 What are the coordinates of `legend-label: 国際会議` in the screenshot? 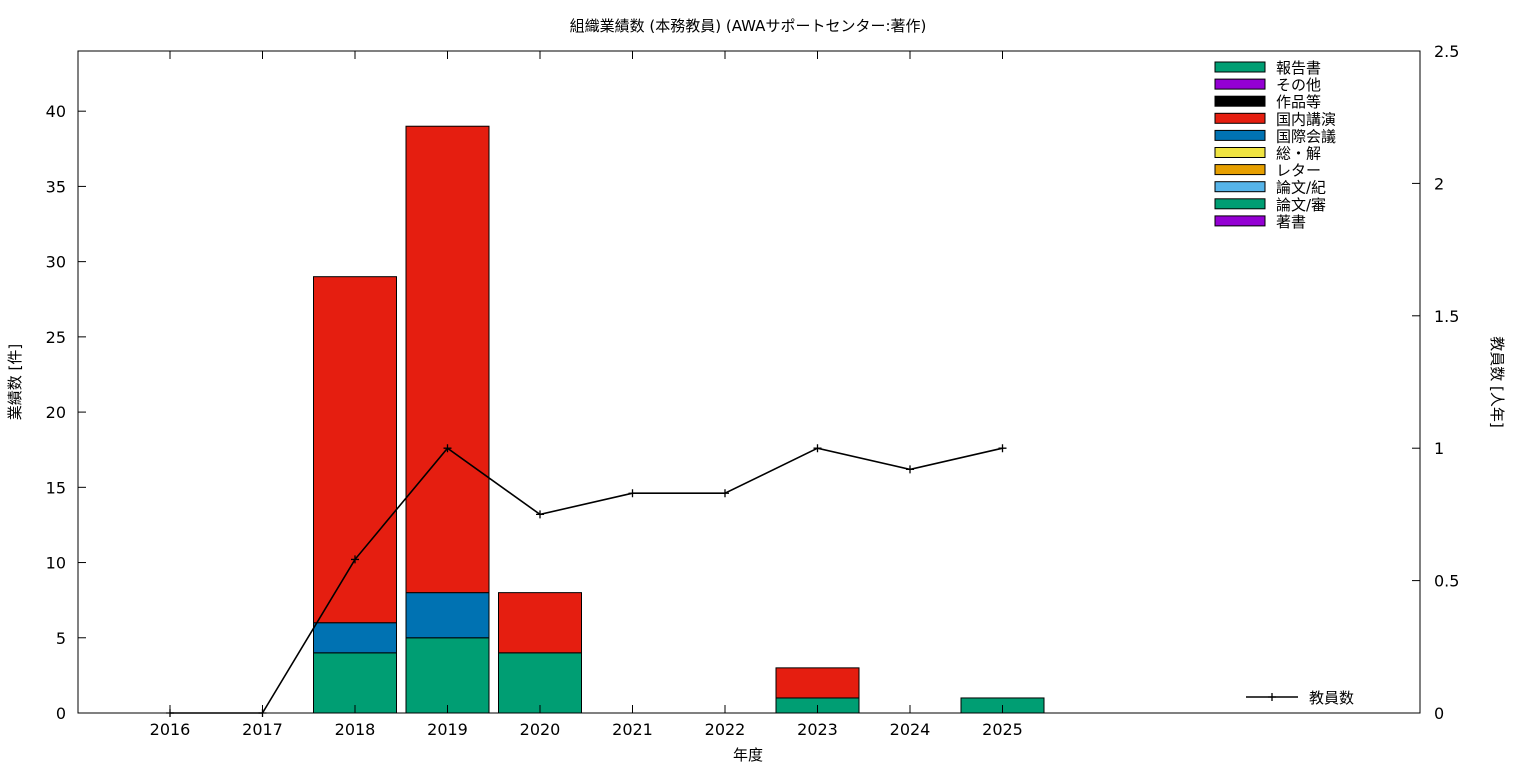 It's located at (1306, 136).